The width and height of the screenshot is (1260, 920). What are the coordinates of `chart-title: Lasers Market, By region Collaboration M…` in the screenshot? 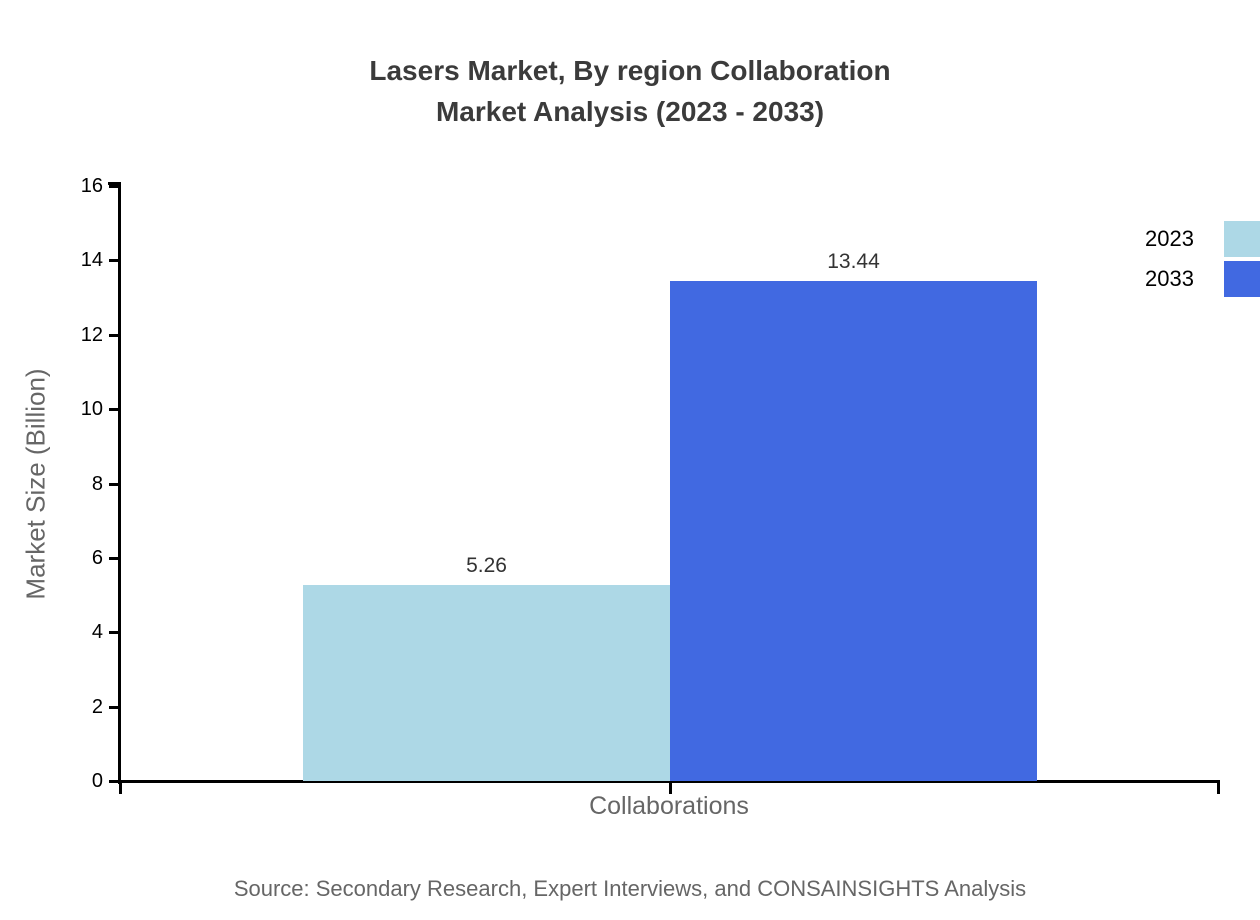 It's located at (630, 91).